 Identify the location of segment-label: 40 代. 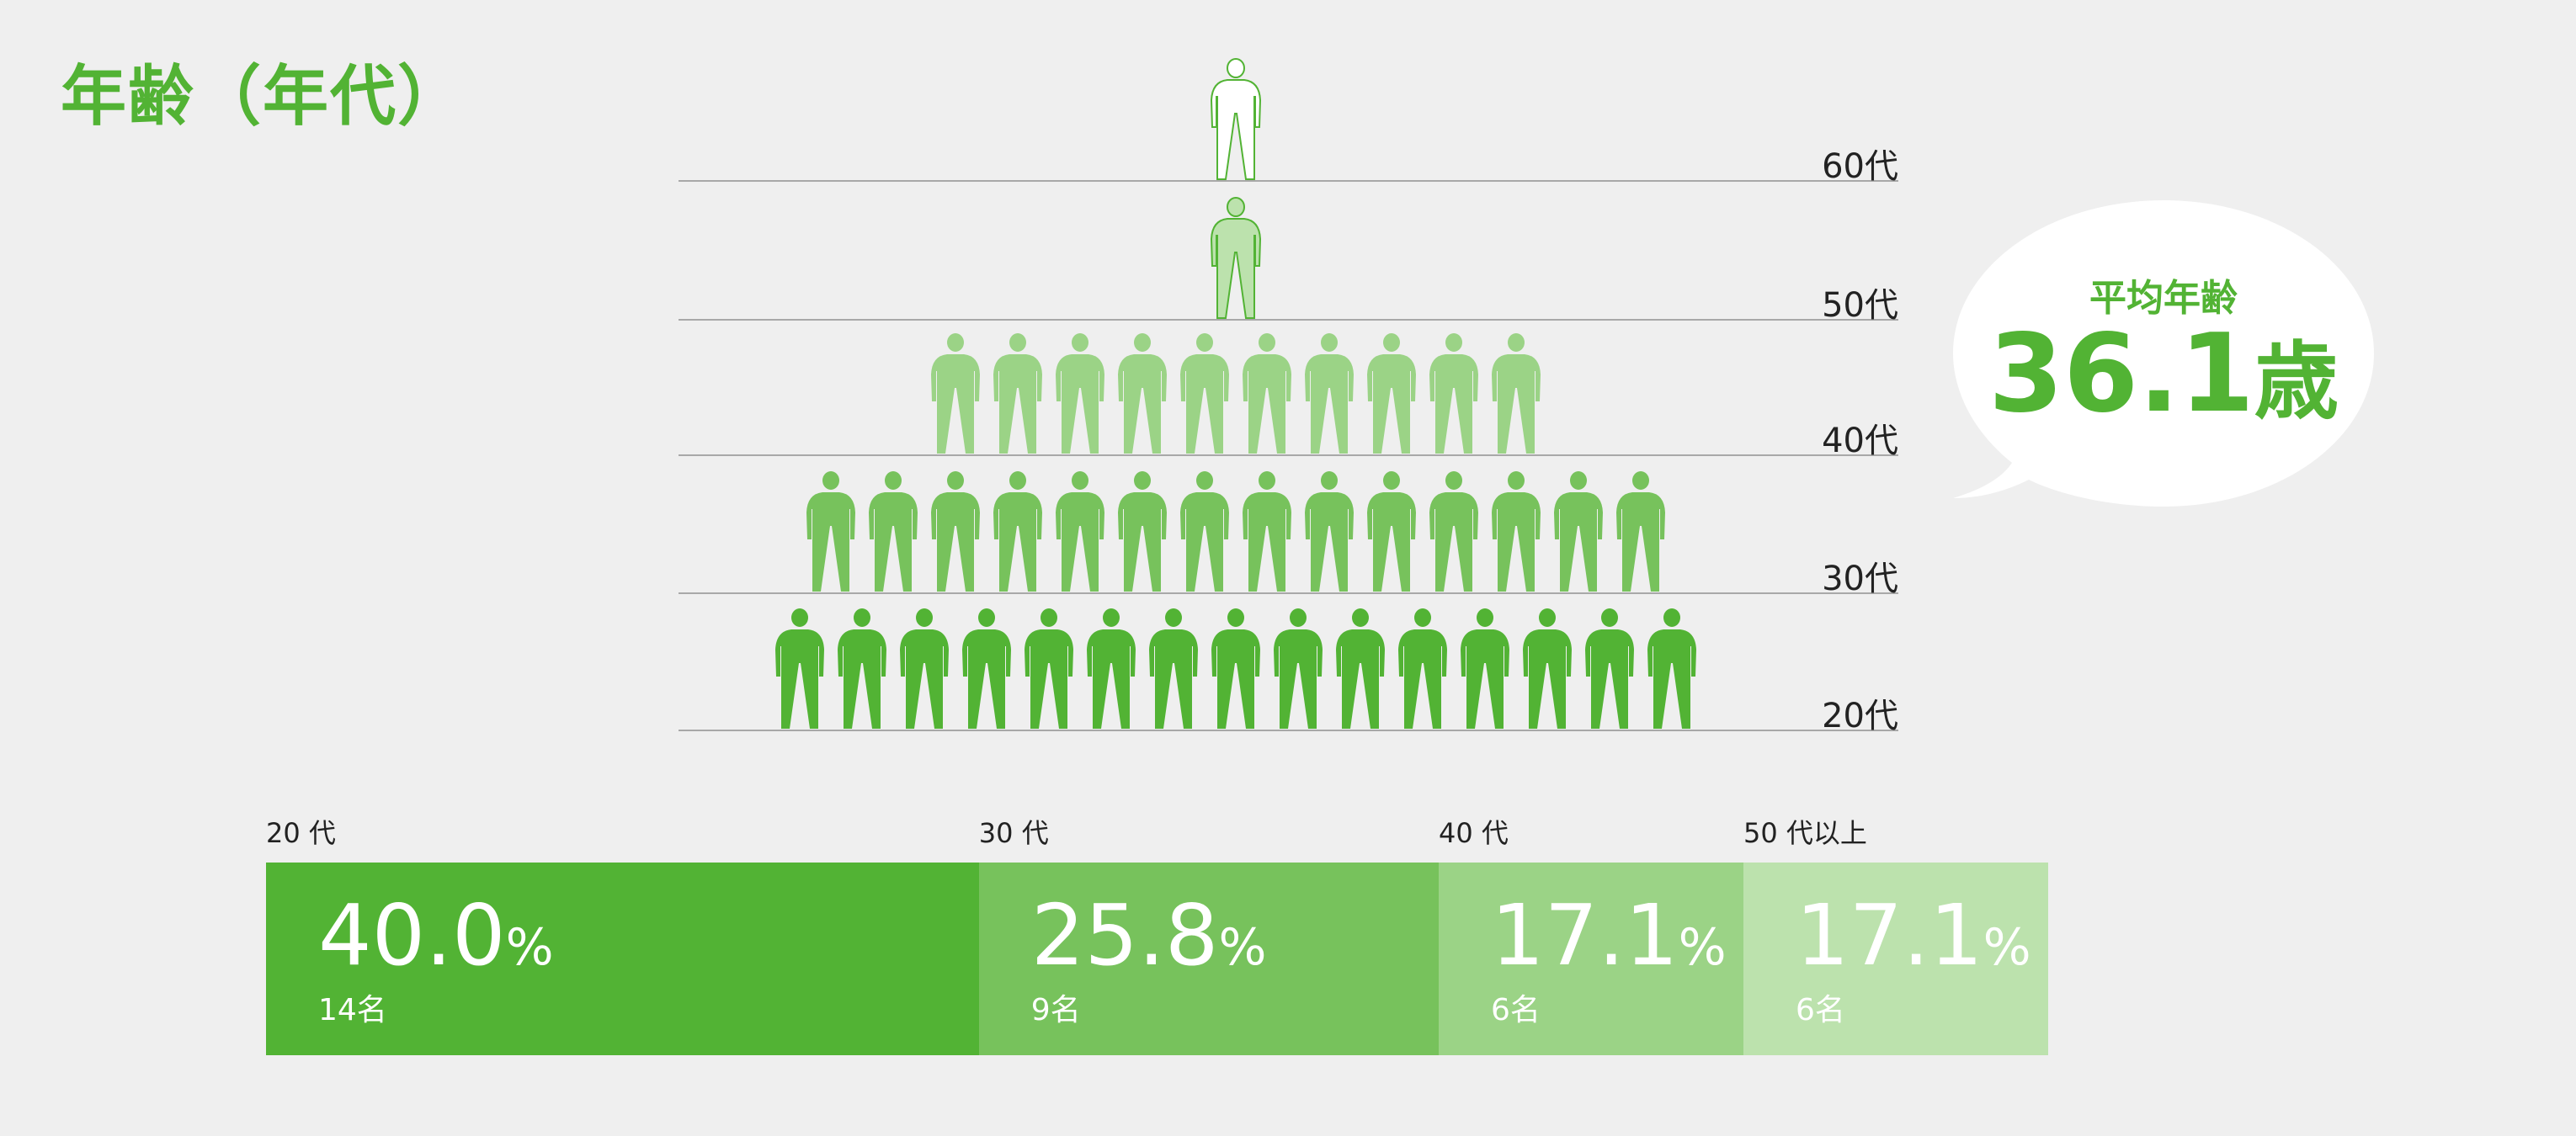
(1474, 833).